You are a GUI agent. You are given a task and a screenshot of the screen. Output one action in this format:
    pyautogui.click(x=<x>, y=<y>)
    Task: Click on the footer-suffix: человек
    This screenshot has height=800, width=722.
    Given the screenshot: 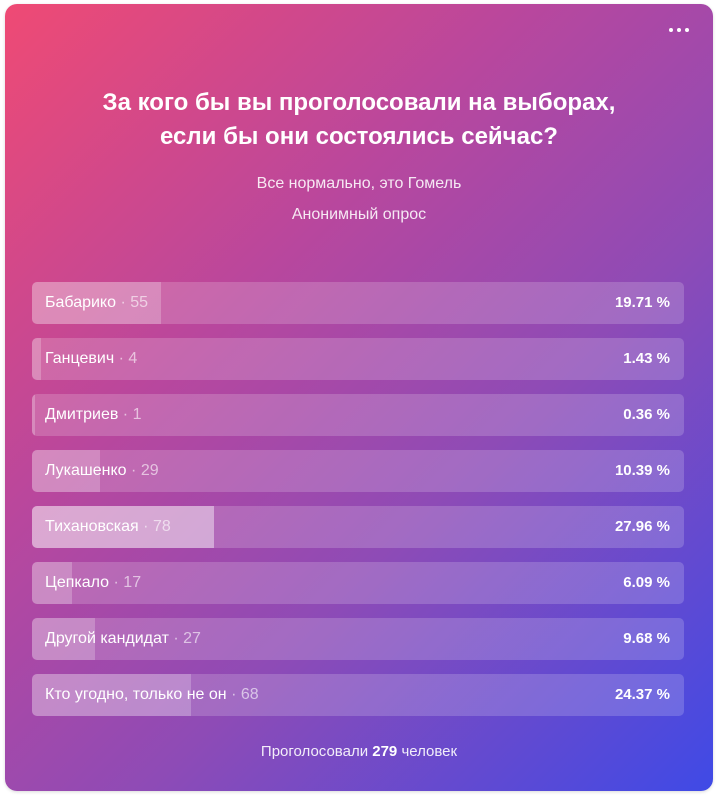 What is the action you would take?
    pyautogui.click(x=429, y=751)
    